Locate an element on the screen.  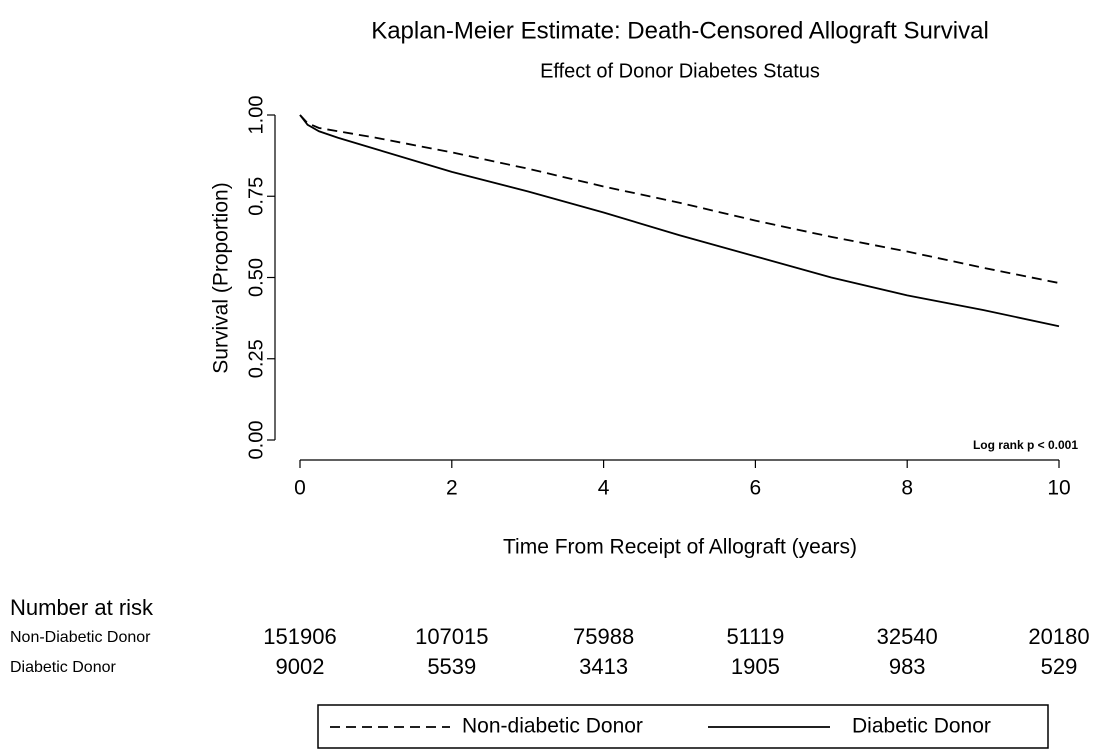
y-tick-label: 0.75 is located at coordinates (256, 196).